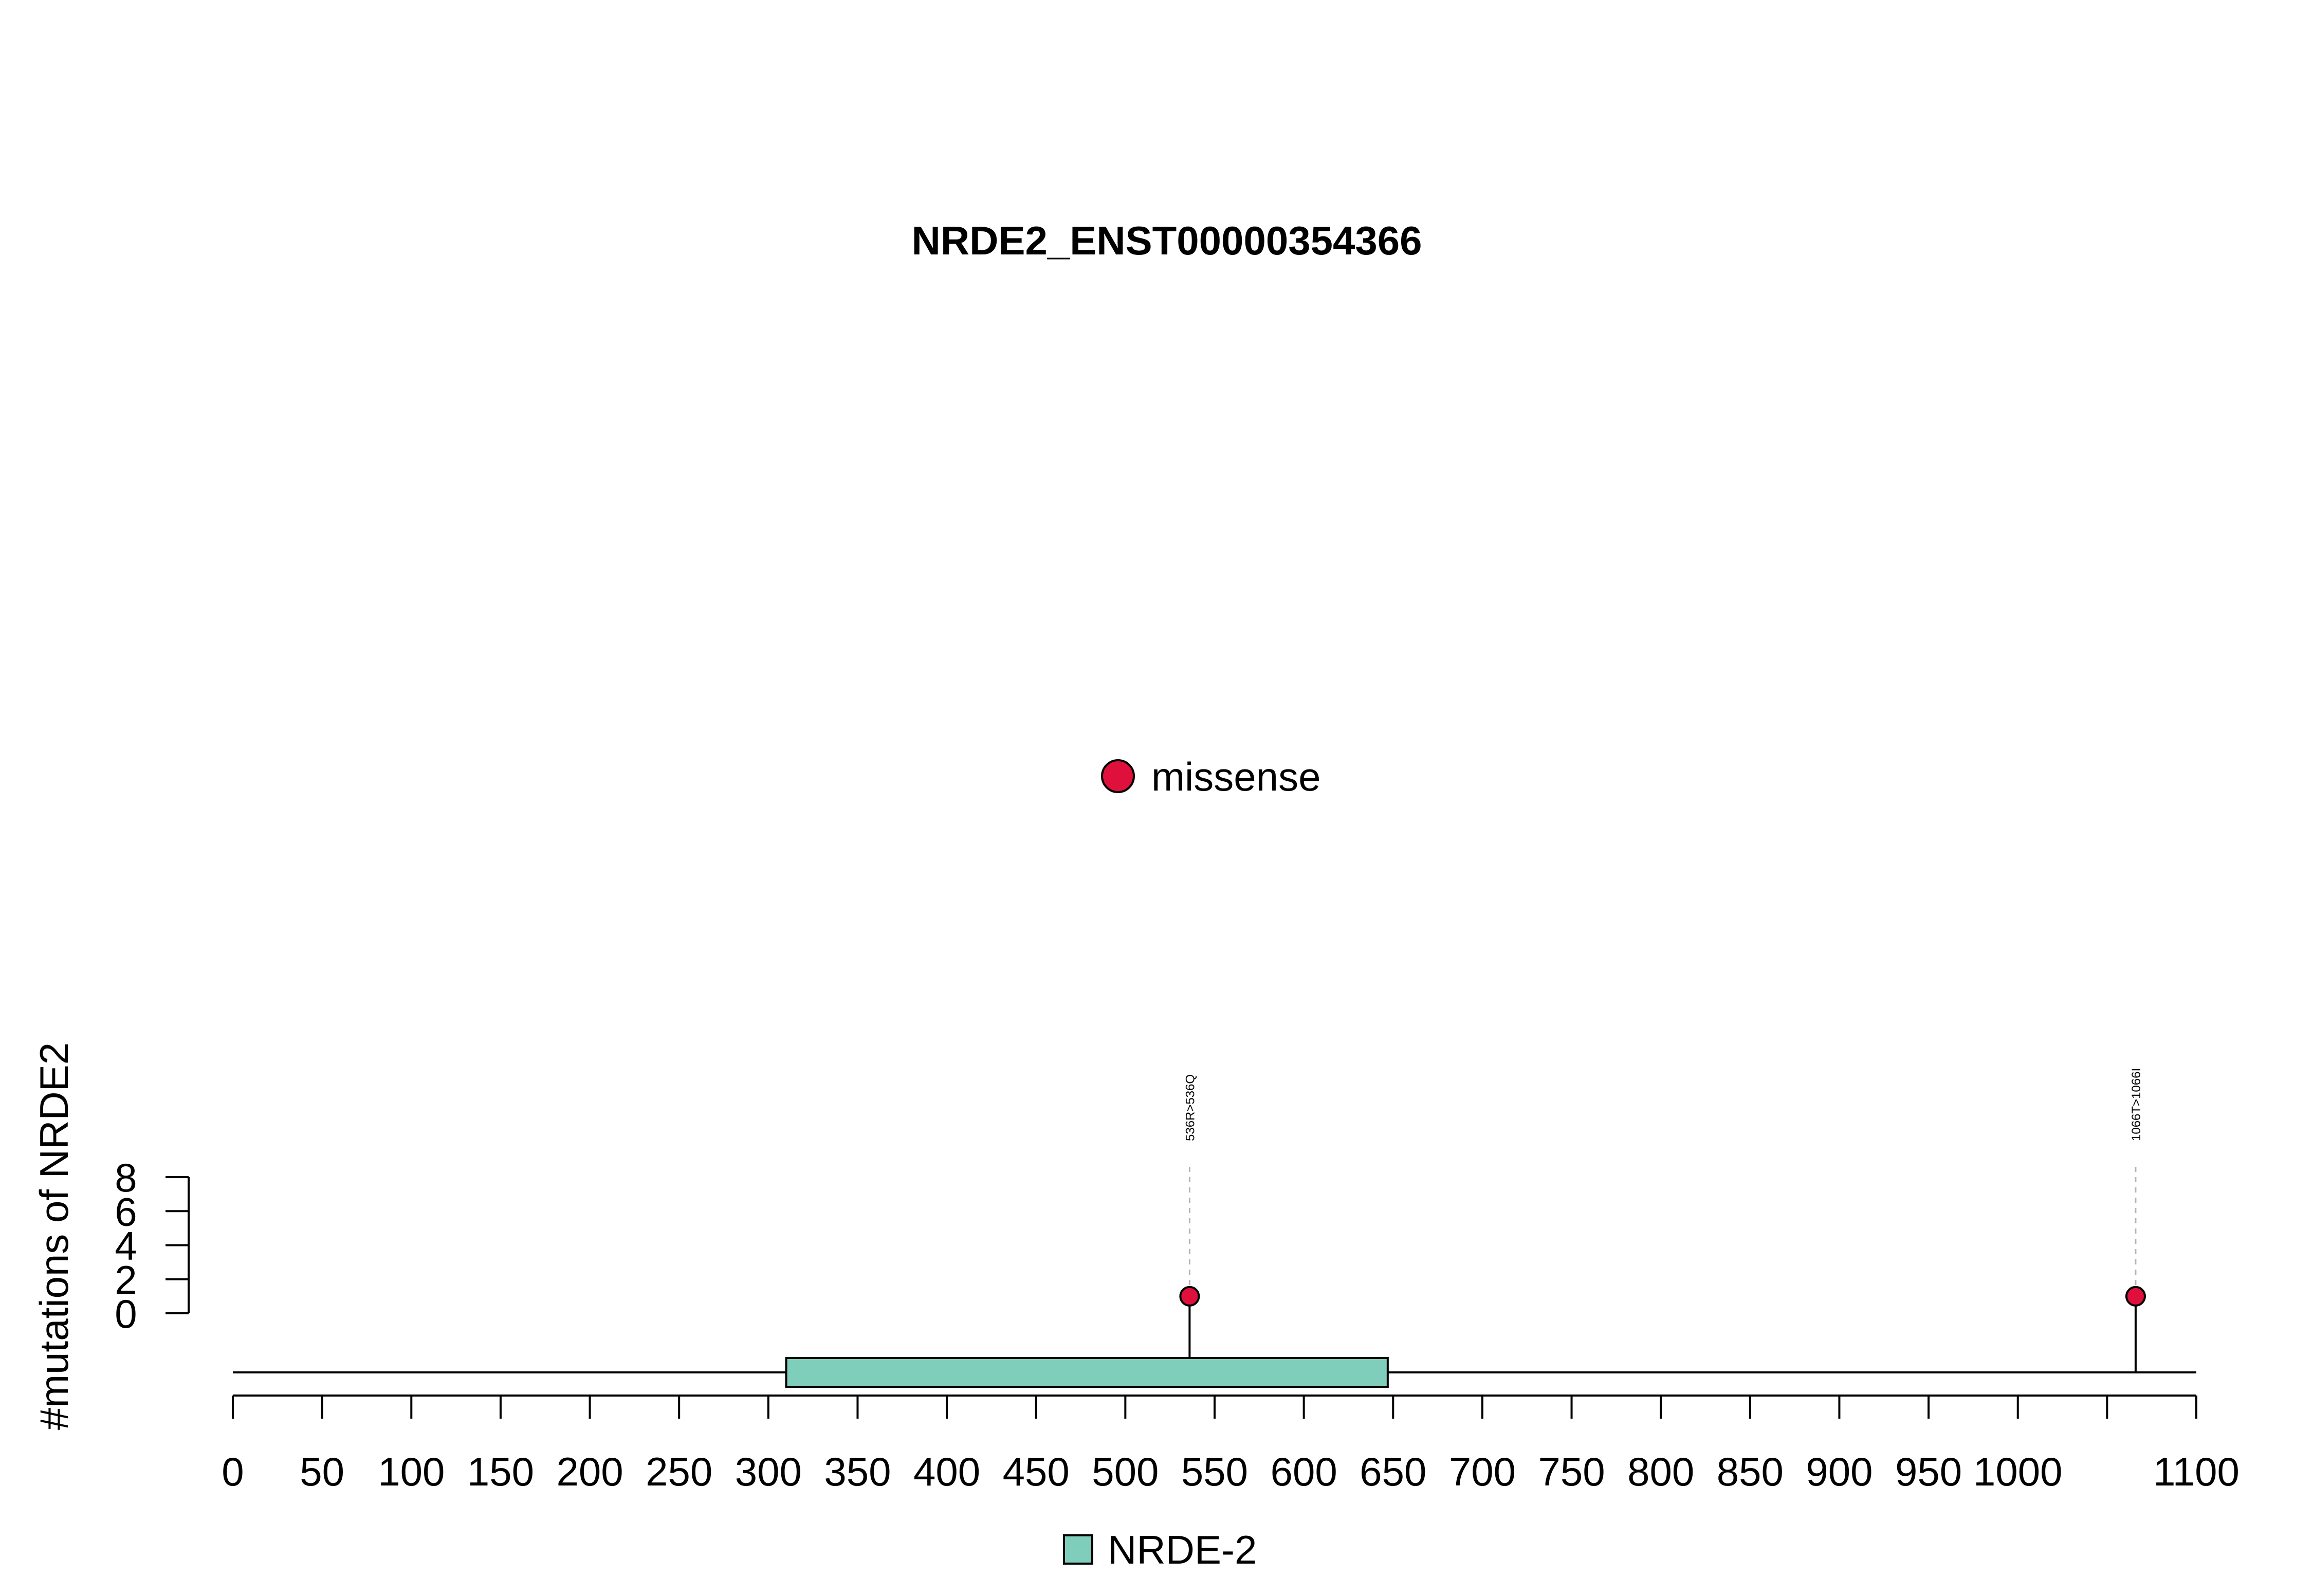  What do you see at coordinates (857, 1471) in the screenshot?
I see `x-tick-label: 350` at bounding box center [857, 1471].